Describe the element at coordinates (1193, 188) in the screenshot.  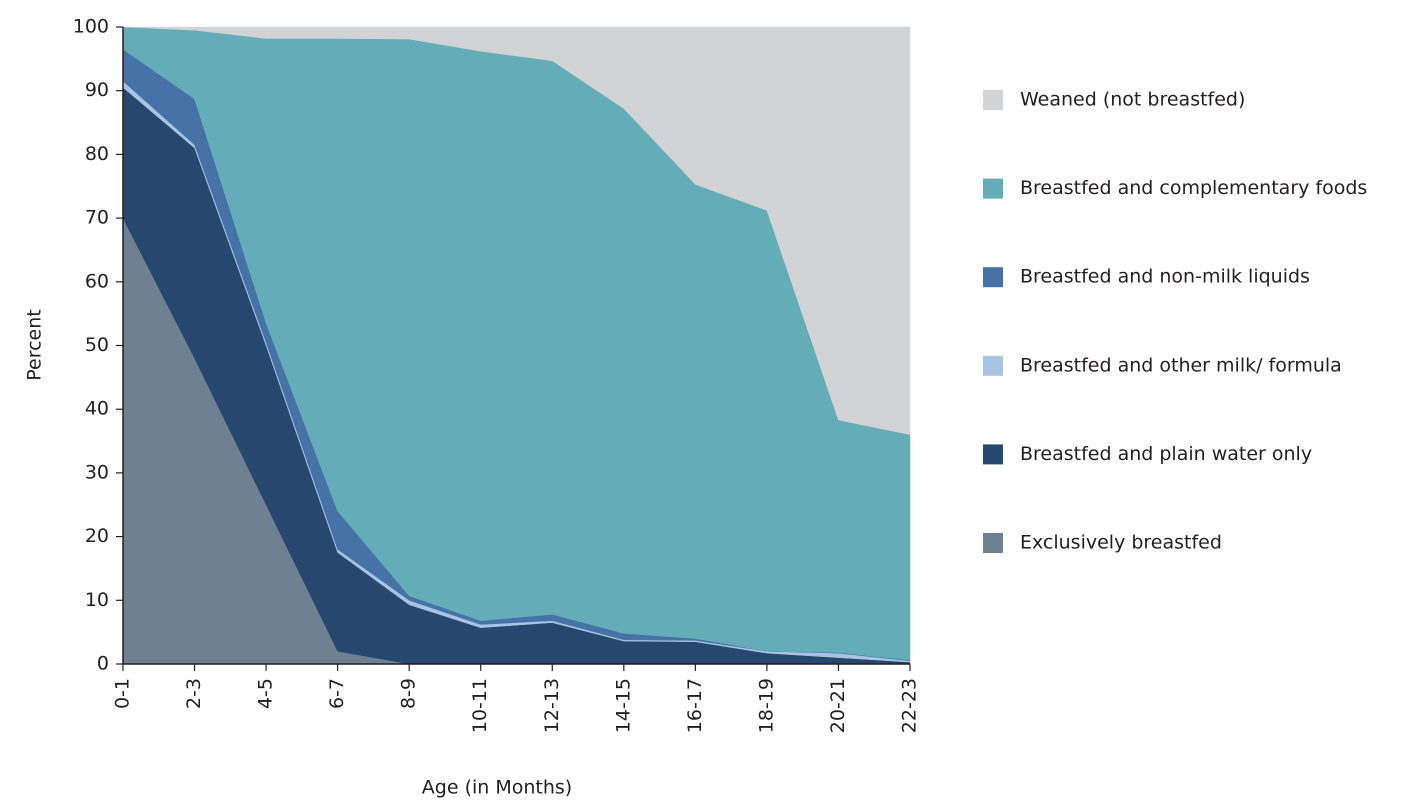
I see `legend-label: Breastfed and complementary foods` at that location.